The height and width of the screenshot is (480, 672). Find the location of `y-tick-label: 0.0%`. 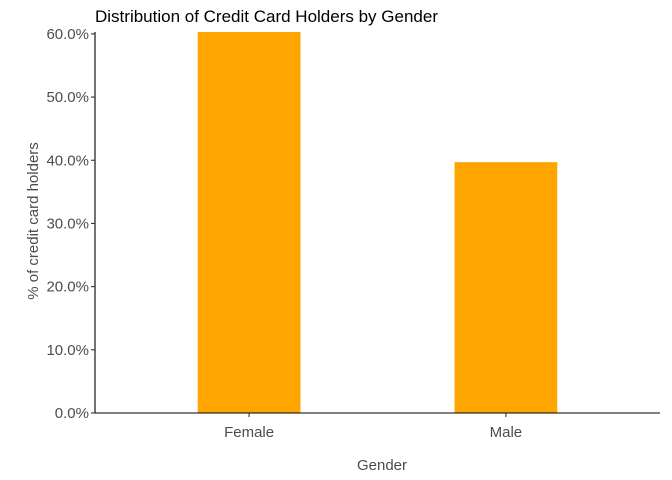

y-tick-label: 0.0% is located at coordinates (72, 413).